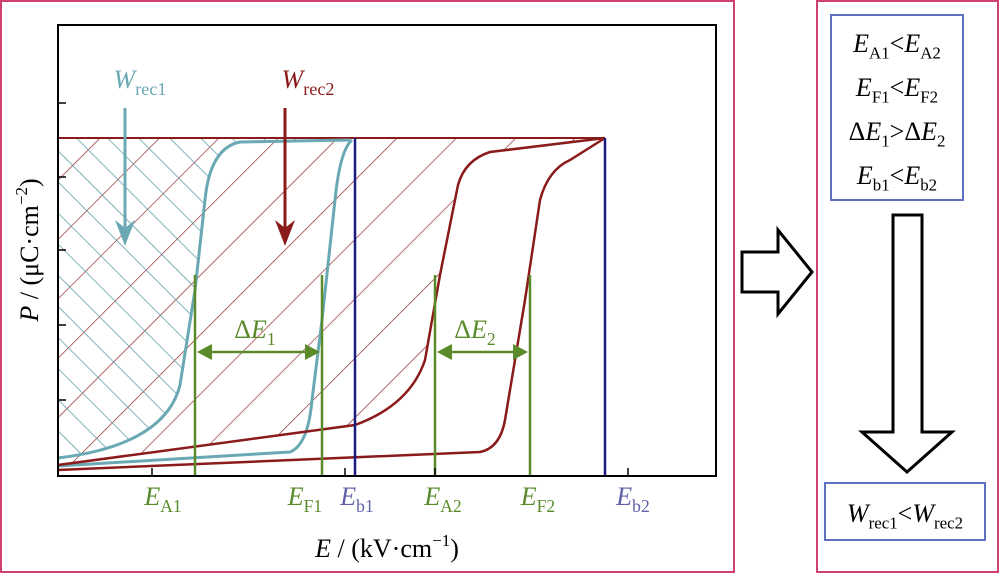  Describe the element at coordinates (441, 540) in the screenshot. I see `exponent: −1` at that location.